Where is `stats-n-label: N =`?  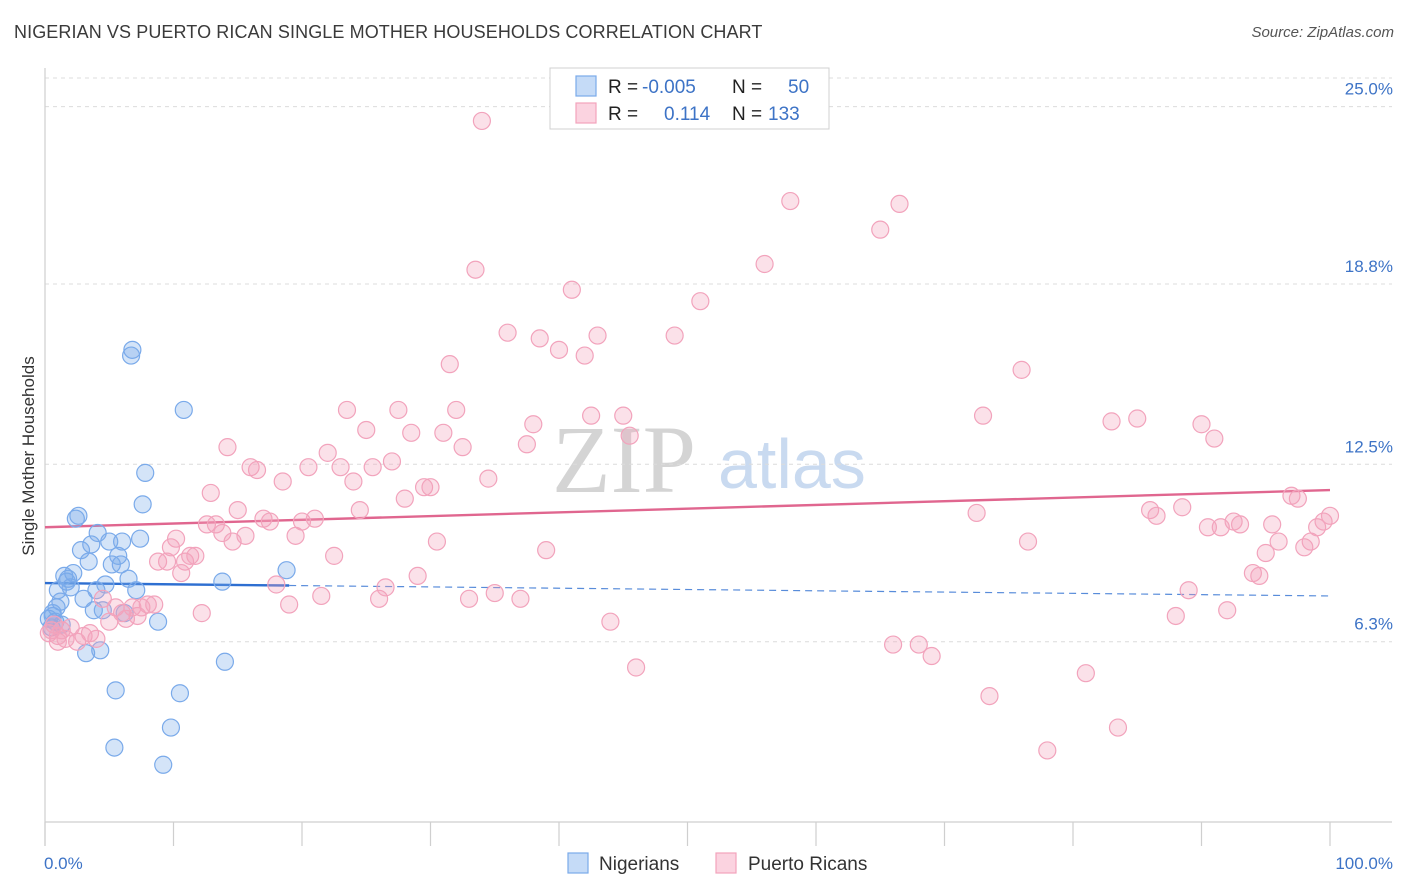 stats-n-label: N = is located at coordinates (747, 114).